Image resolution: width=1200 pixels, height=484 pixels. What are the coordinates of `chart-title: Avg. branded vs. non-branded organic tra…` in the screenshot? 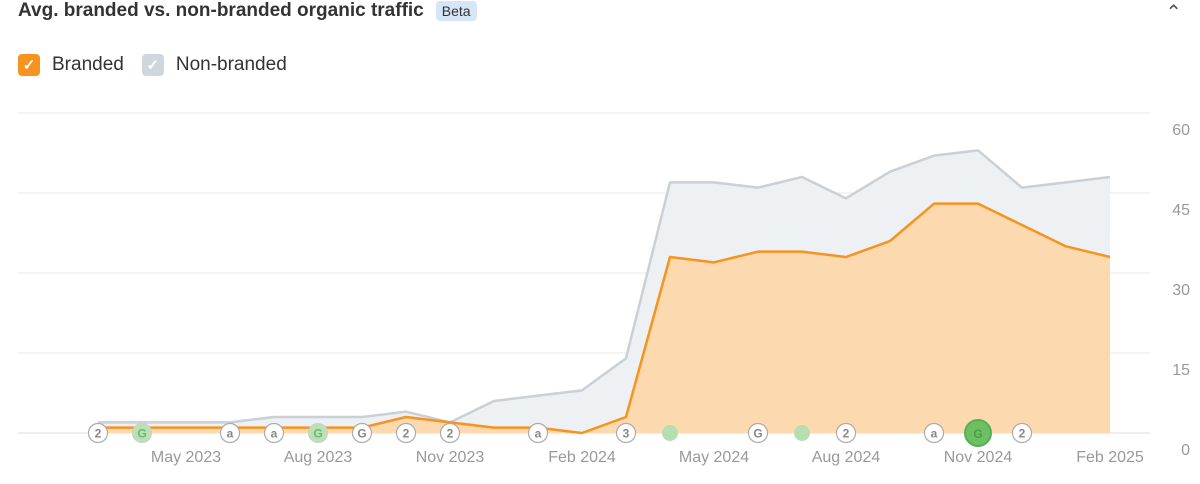 It's located at (247, 11).